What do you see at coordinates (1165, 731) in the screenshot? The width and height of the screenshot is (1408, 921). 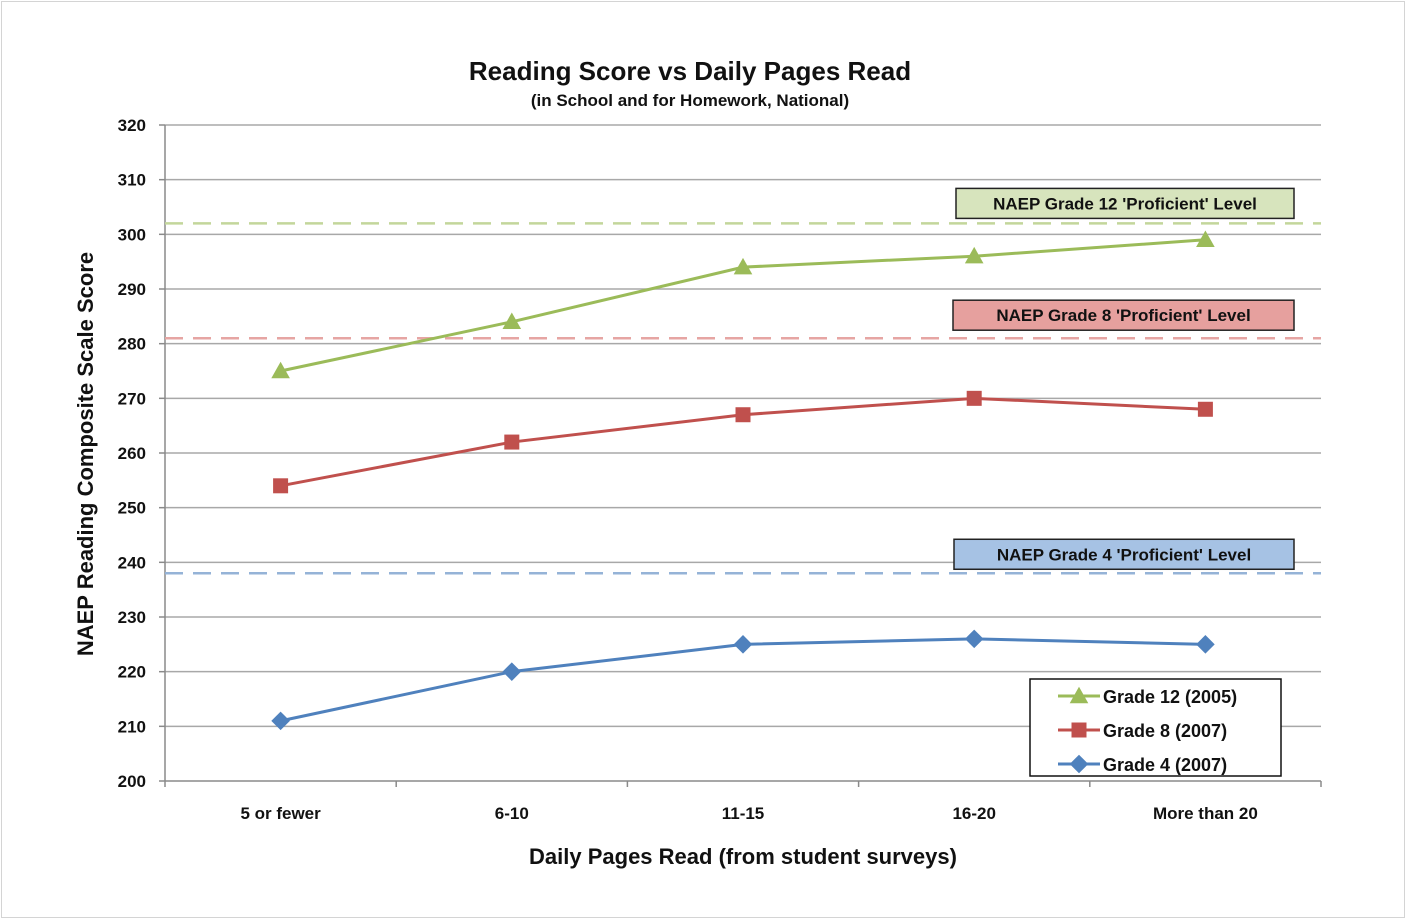 I see `legend-label: Grade 8 (2007)` at bounding box center [1165, 731].